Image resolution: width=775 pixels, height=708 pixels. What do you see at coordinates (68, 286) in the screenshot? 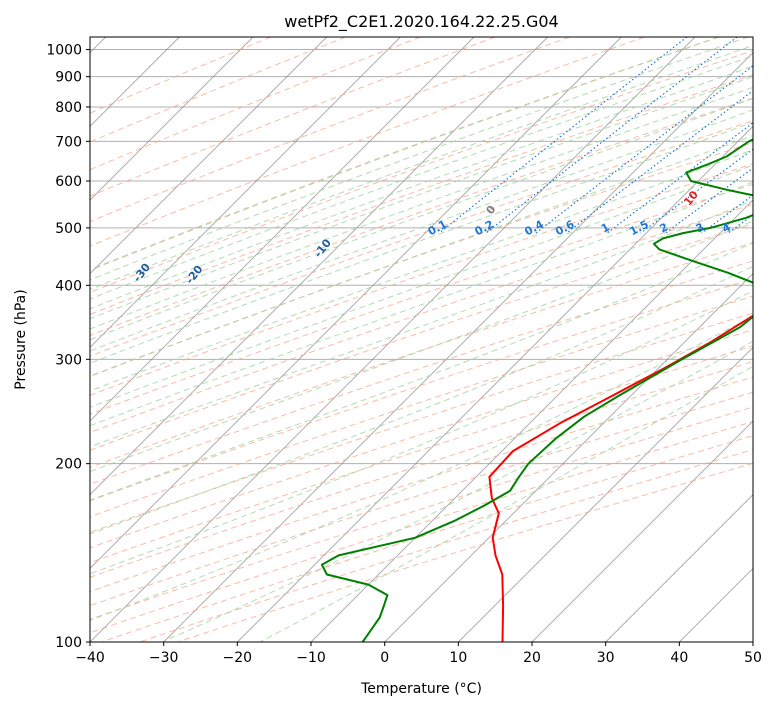
I see `y-tick-label: 400` at bounding box center [68, 286].